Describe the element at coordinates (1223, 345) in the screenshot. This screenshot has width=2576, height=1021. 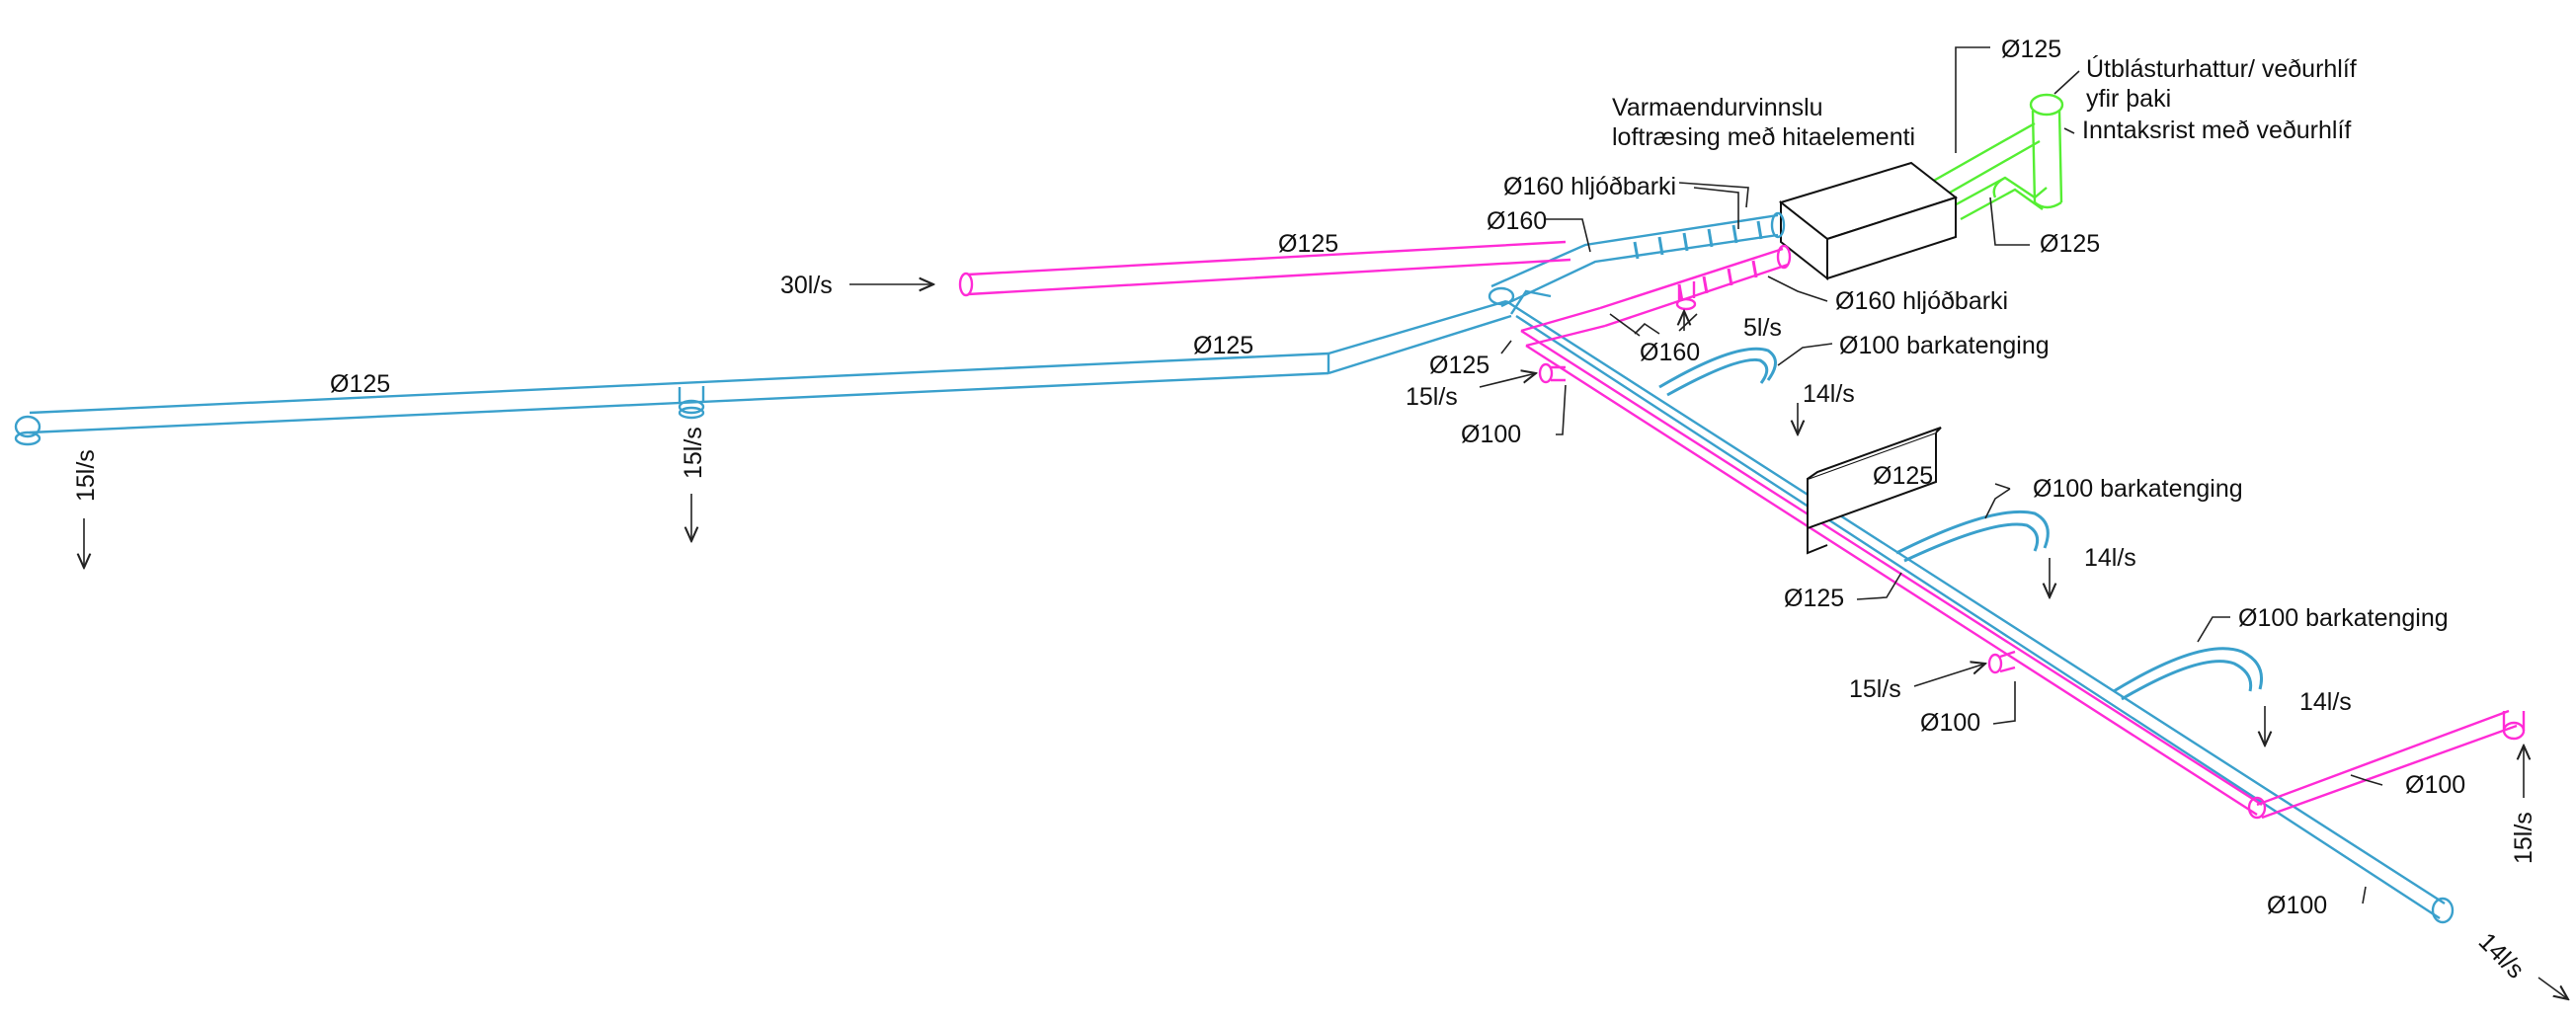
I see `label-d125-left-long: Ø125` at that location.